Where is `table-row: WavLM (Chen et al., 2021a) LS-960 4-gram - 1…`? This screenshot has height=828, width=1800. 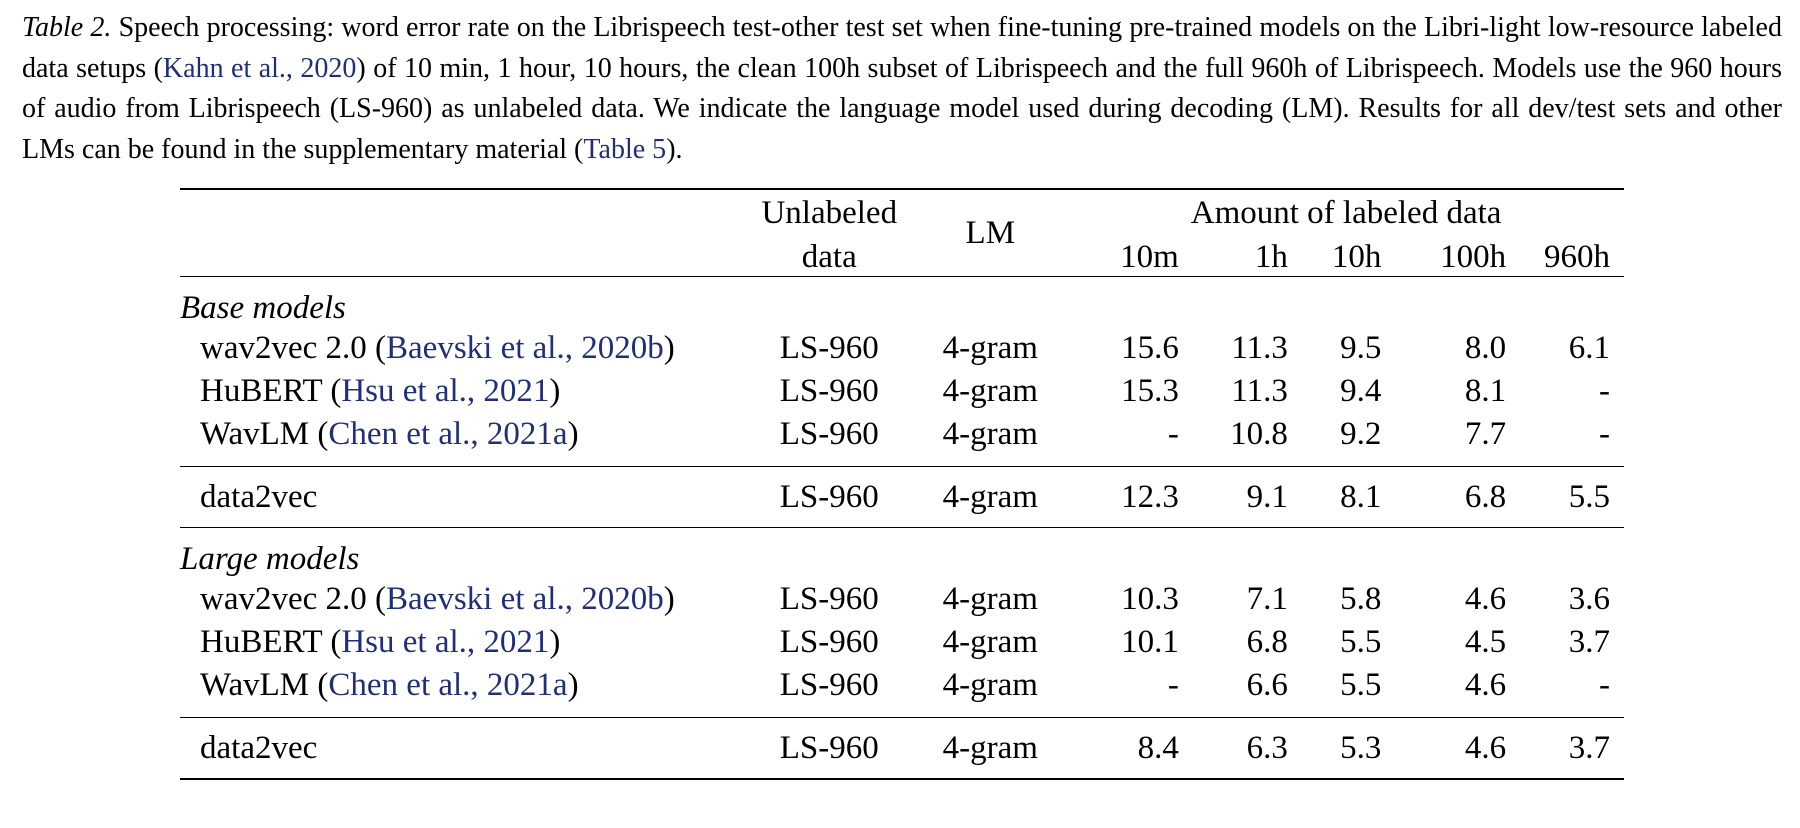 table-row: WavLM (Chen et al., 2021a) LS-960 4-gram - 1… is located at coordinates (902, 434).